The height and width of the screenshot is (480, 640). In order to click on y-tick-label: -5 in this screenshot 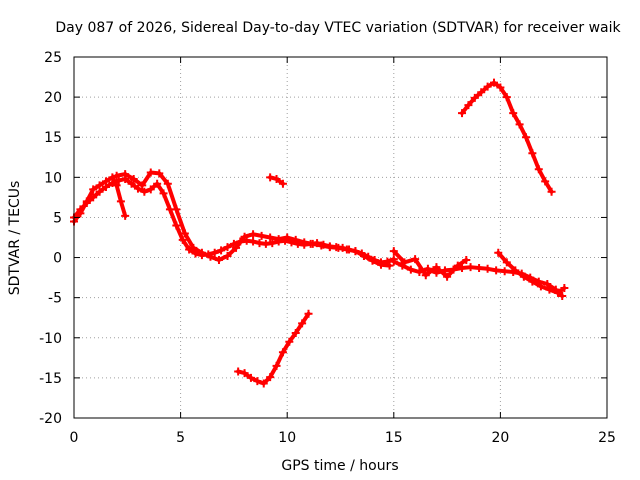, I will do `click(55, 299)`.